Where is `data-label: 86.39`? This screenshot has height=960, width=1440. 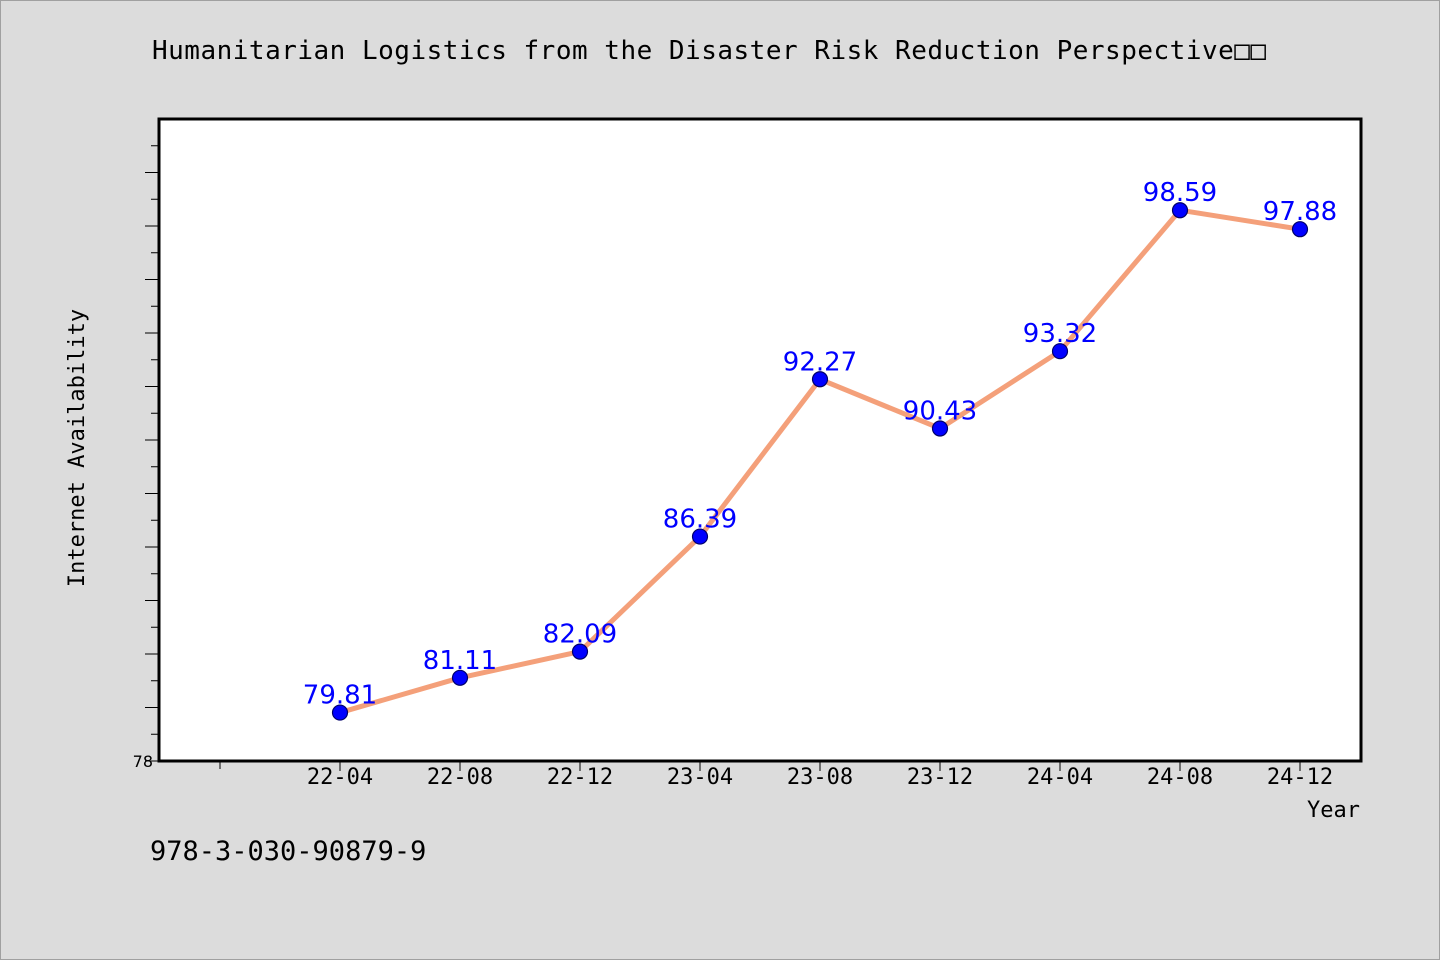 data-label: 86.39 is located at coordinates (700, 520).